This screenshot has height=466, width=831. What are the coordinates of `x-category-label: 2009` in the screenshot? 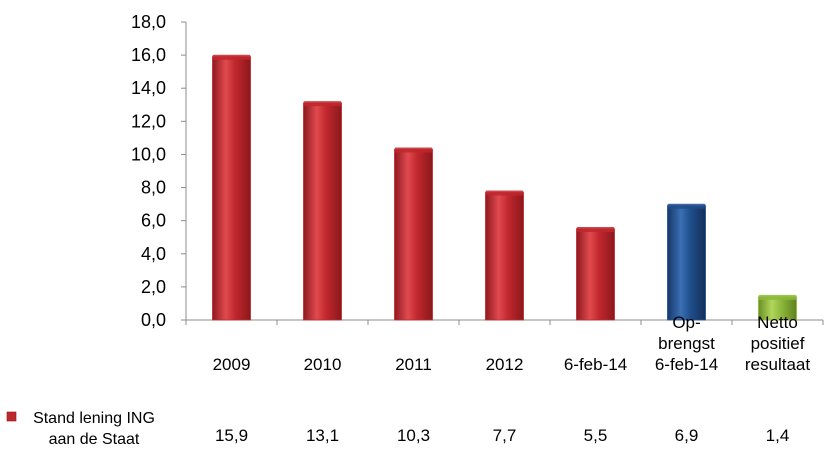 It's located at (232, 364).